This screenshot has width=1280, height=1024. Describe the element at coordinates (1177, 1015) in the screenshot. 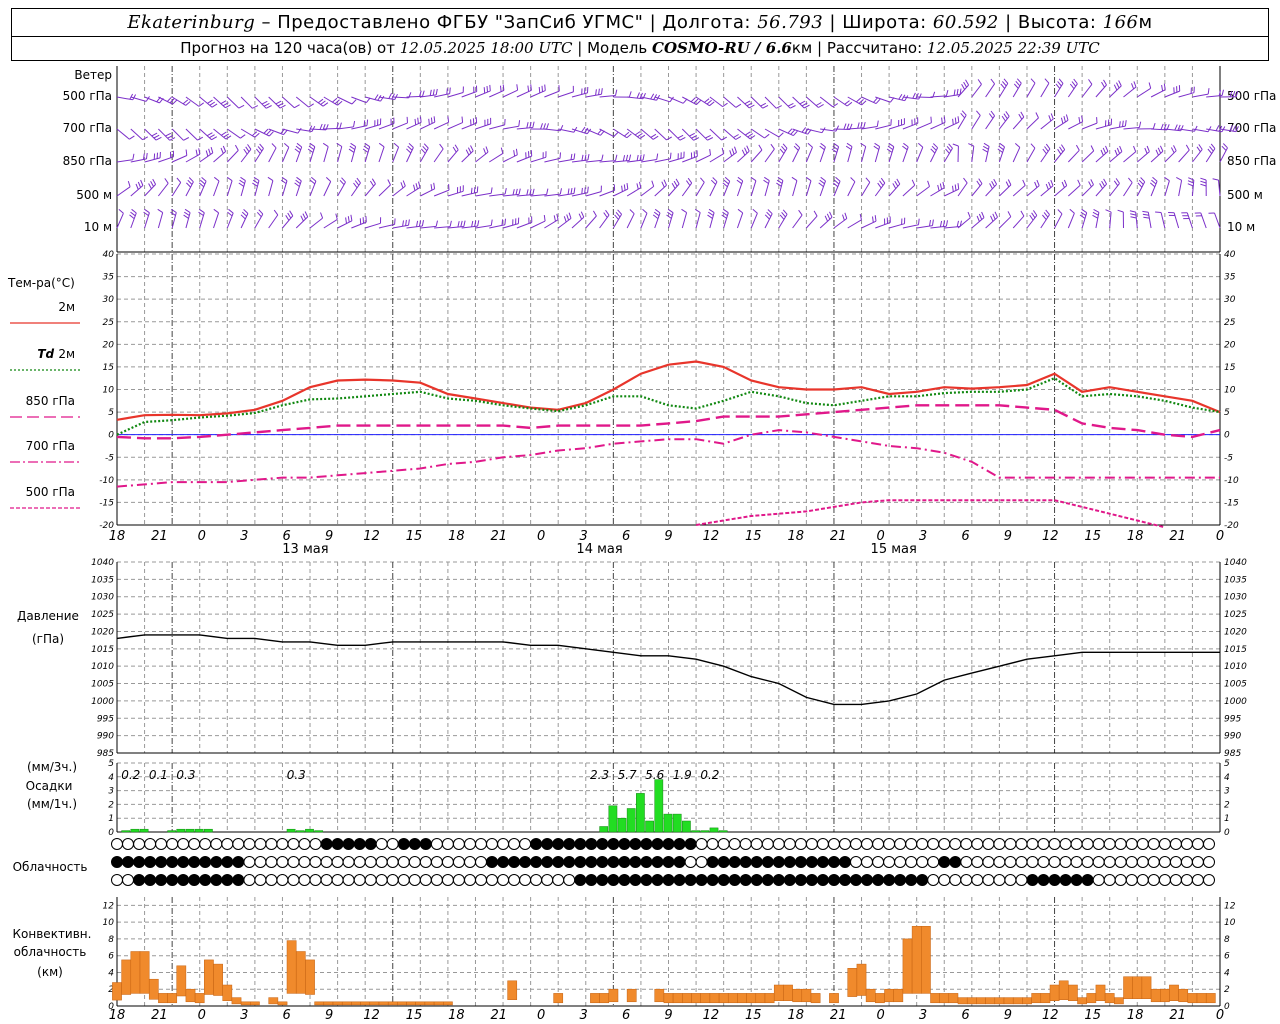

I see `hour-label-bottom: 21` at that location.